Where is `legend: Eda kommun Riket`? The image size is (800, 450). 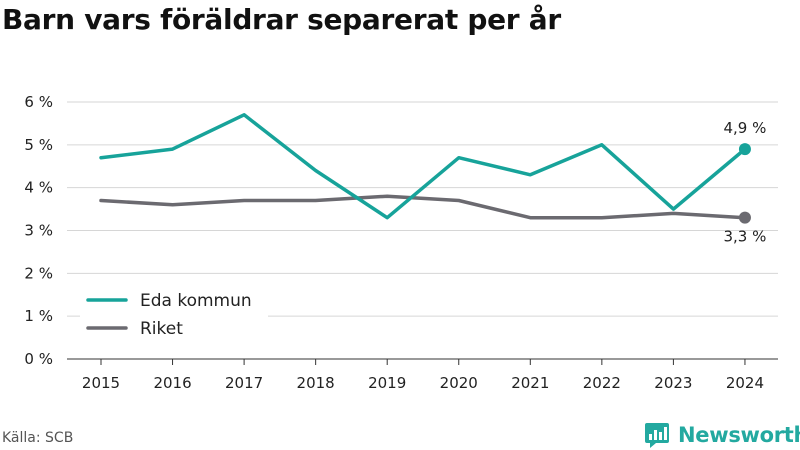
legend: Eda kommun Riket is located at coordinates (174, 314).